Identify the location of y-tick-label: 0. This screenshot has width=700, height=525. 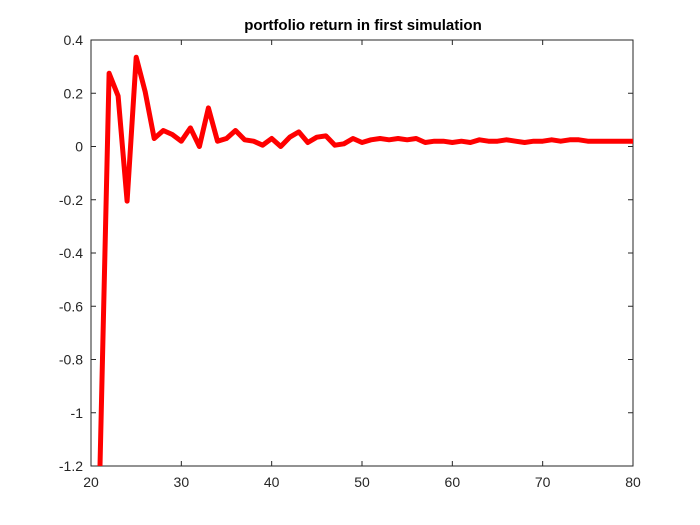
(79, 147).